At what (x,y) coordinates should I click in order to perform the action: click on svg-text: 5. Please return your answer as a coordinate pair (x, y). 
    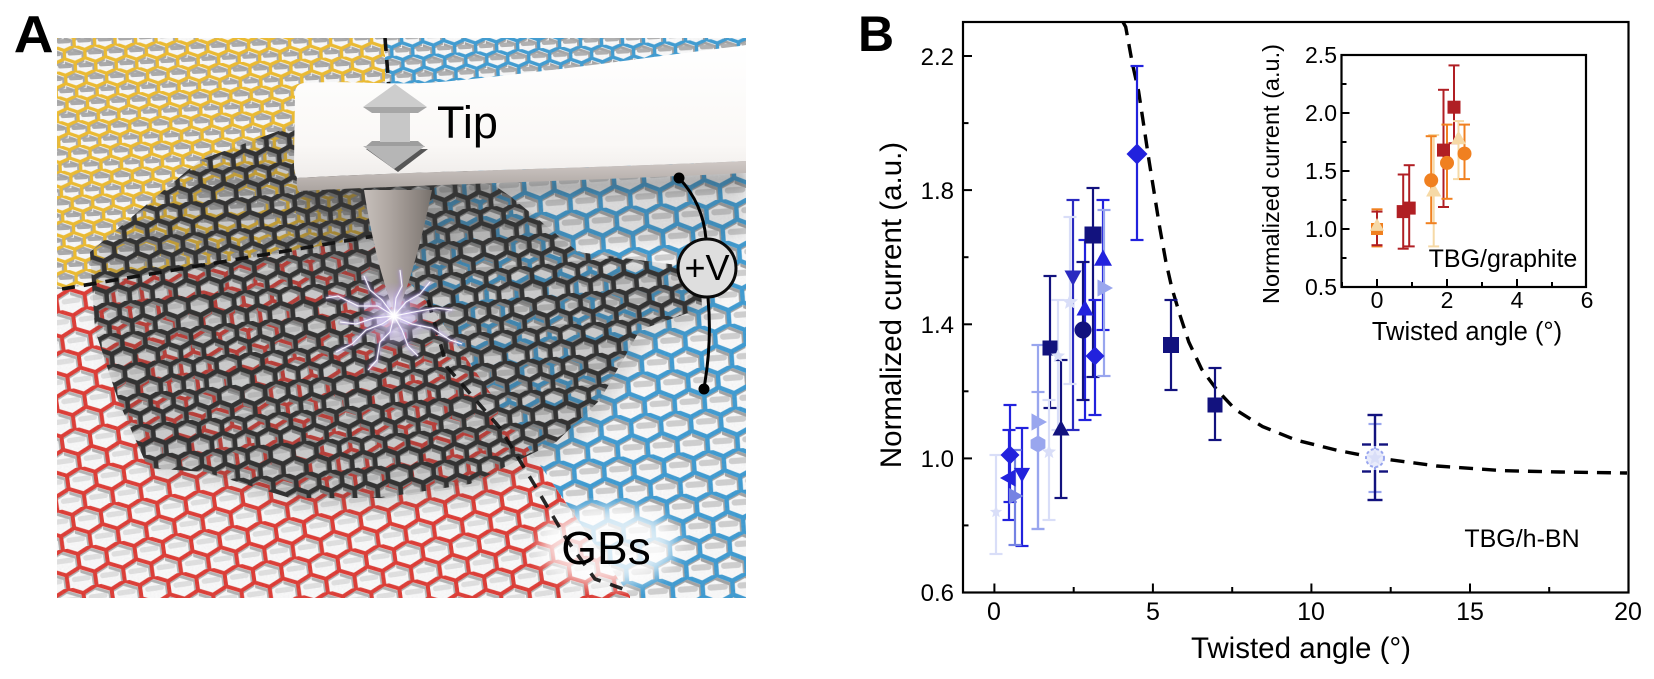
    Looking at the image, I should click on (1153, 612).